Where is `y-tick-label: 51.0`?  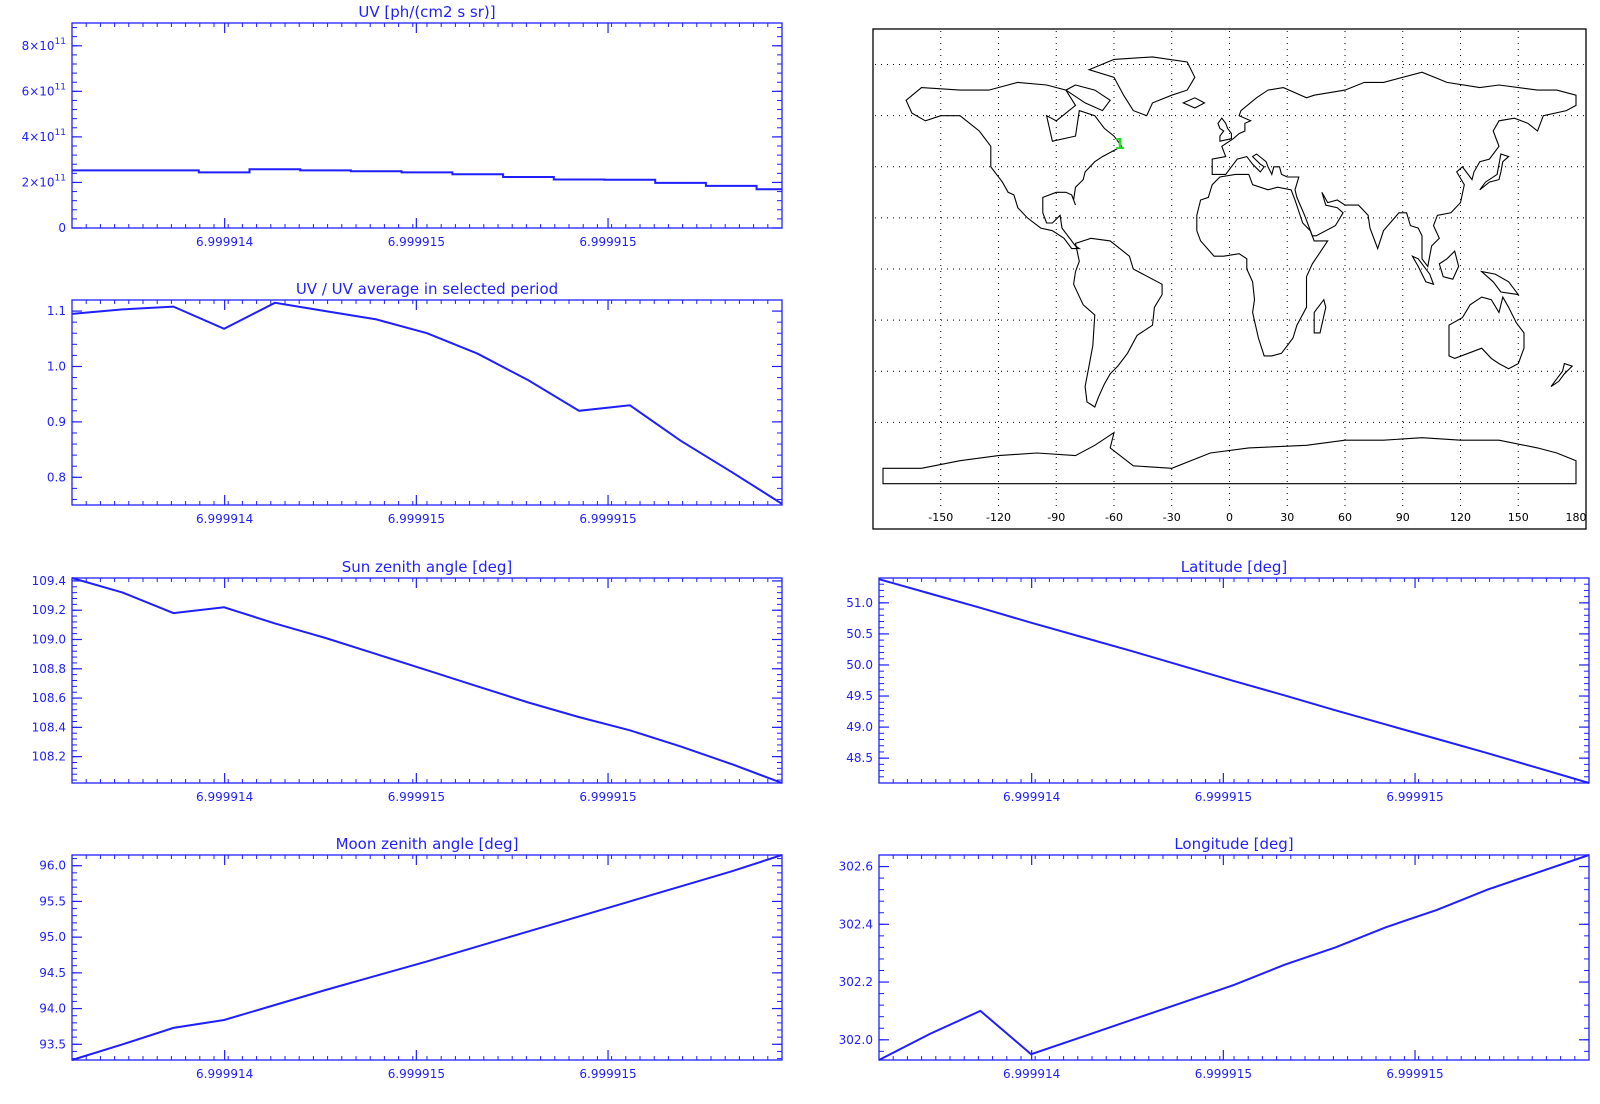
y-tick-label: 51.0 is located at coordinates (859, 603).